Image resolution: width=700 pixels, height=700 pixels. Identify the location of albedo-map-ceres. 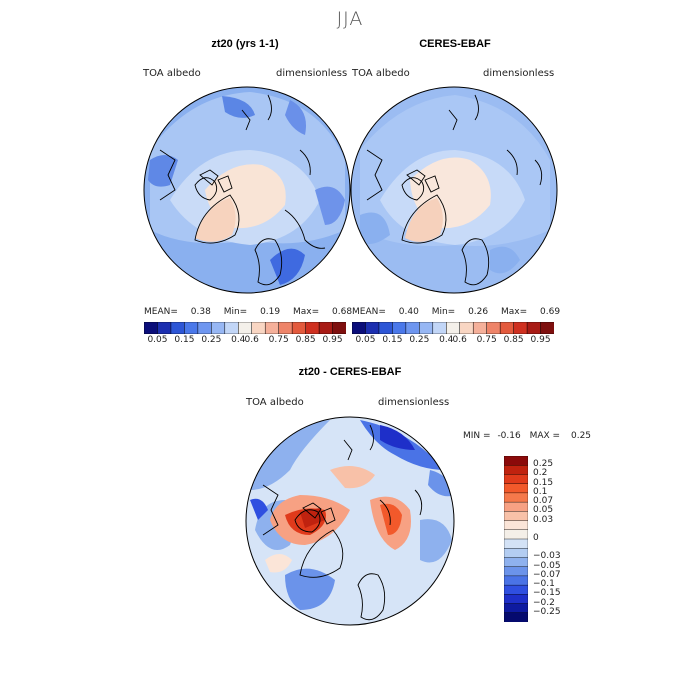
(454, 190).